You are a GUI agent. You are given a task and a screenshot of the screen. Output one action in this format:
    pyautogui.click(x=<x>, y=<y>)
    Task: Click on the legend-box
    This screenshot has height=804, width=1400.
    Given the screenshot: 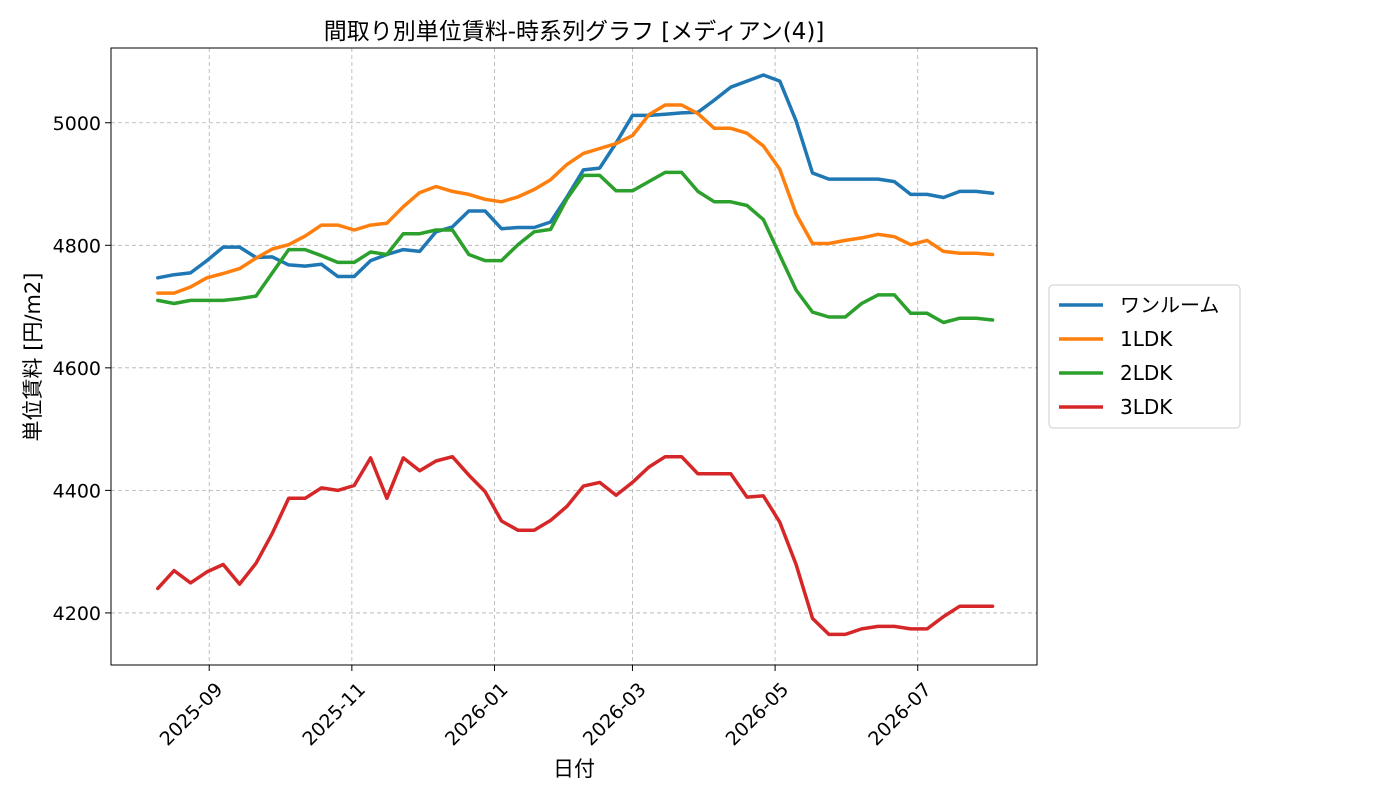 What is the action you would take?
    pyautogui.click(x=1144, y=356)
    